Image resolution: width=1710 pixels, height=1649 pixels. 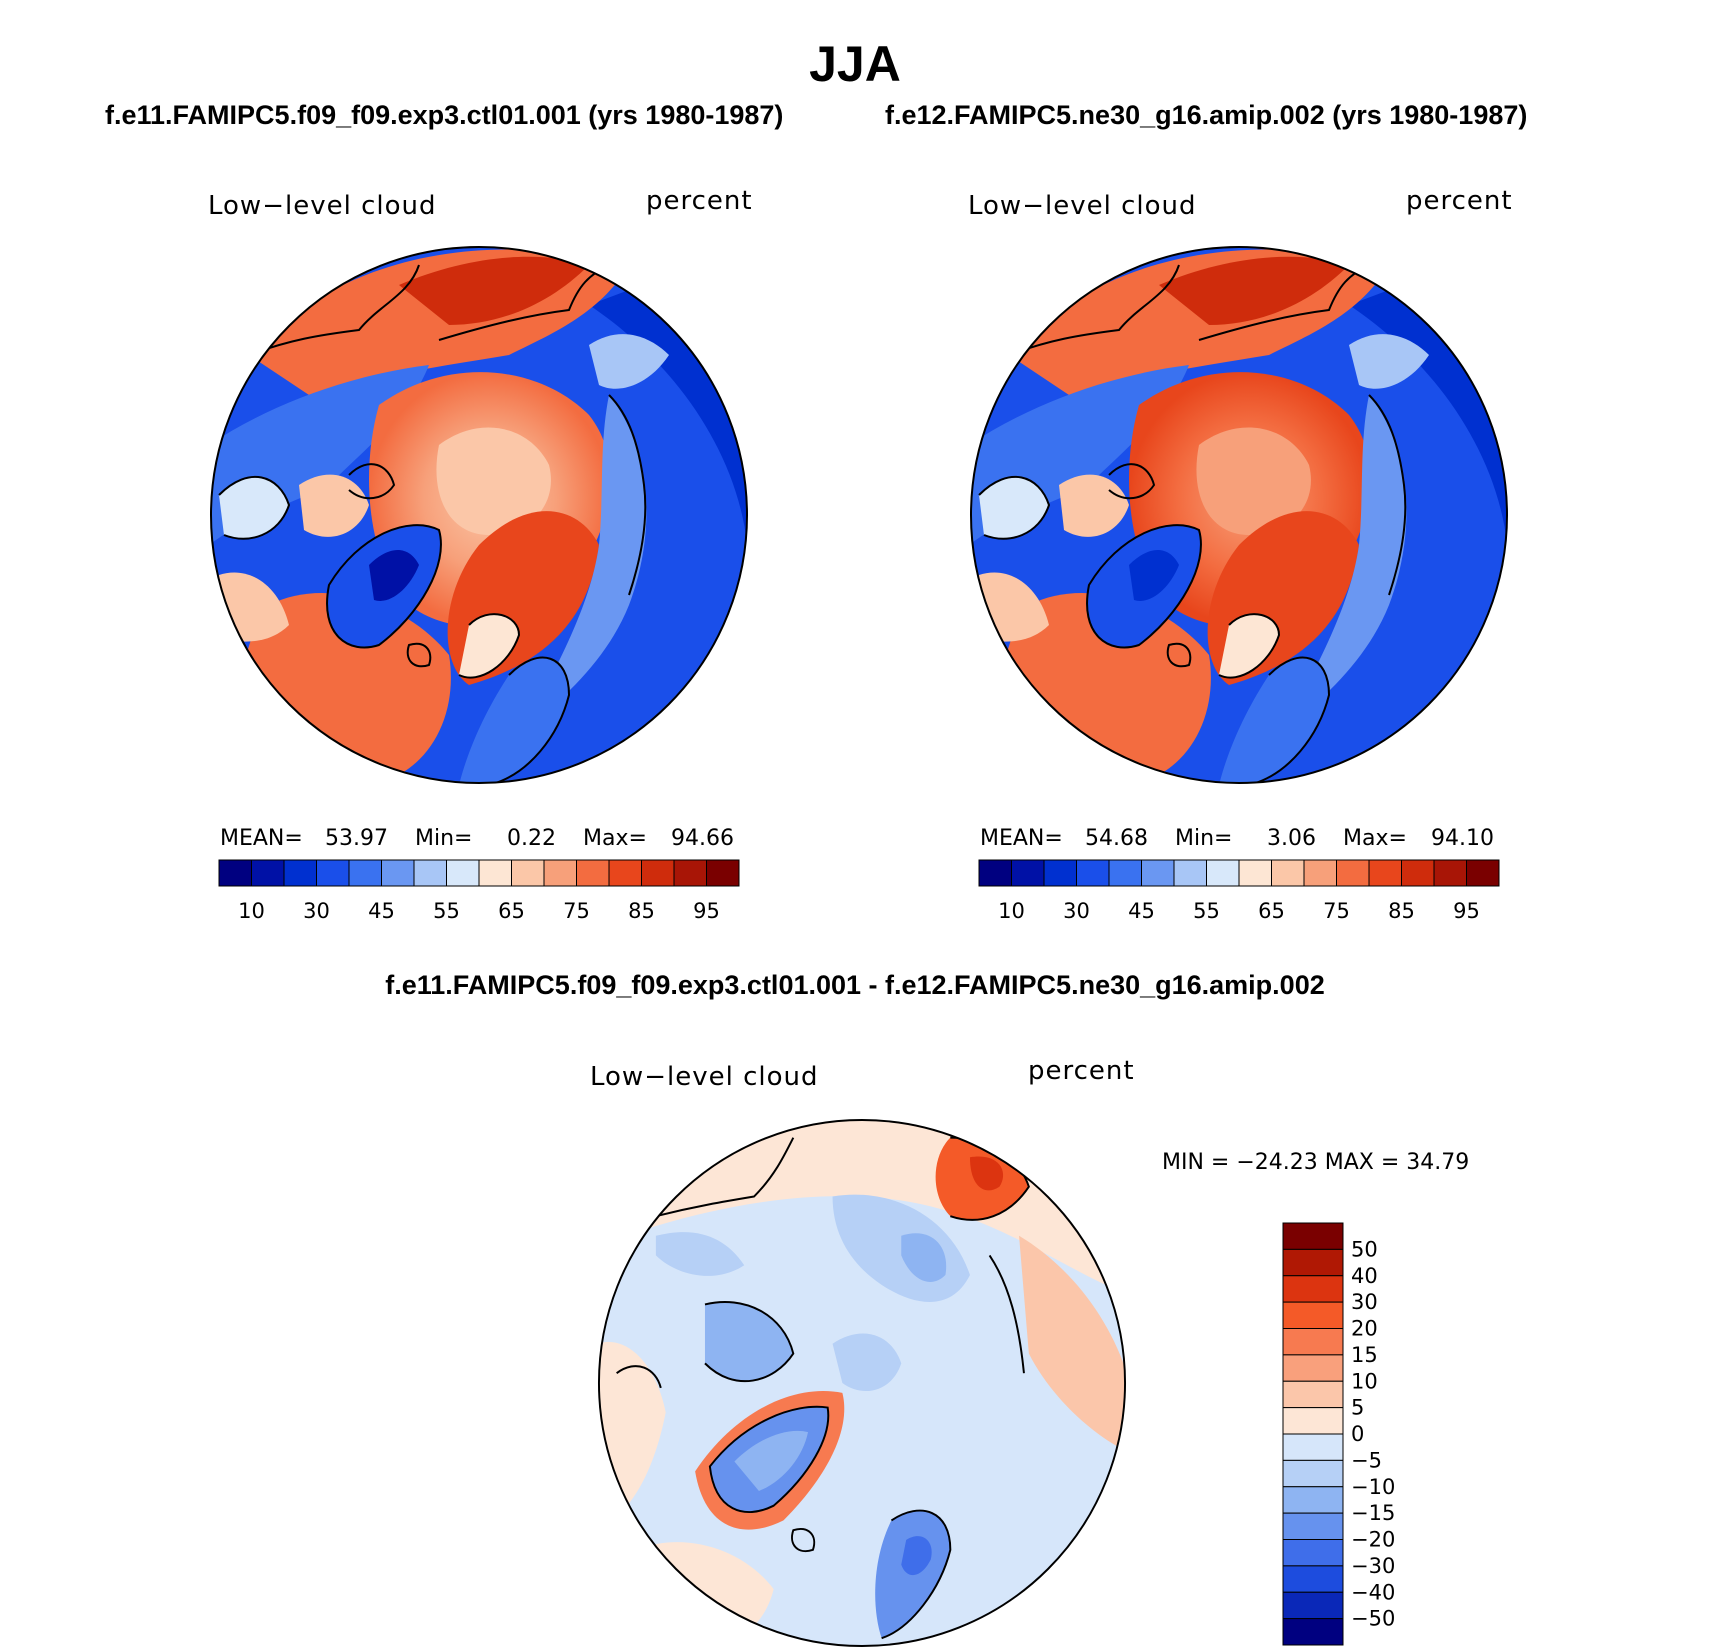 I want to click on left-colorbar-tick-label: 10, so click(x=251, y=911).